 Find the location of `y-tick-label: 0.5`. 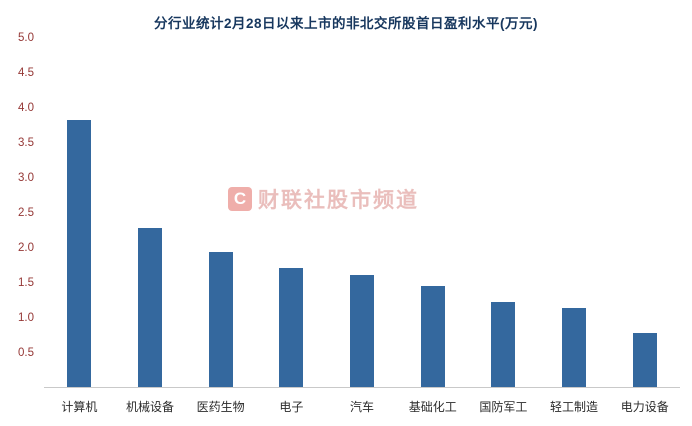

y-tick-label: 0.5 is located at coordinates (26, 353).